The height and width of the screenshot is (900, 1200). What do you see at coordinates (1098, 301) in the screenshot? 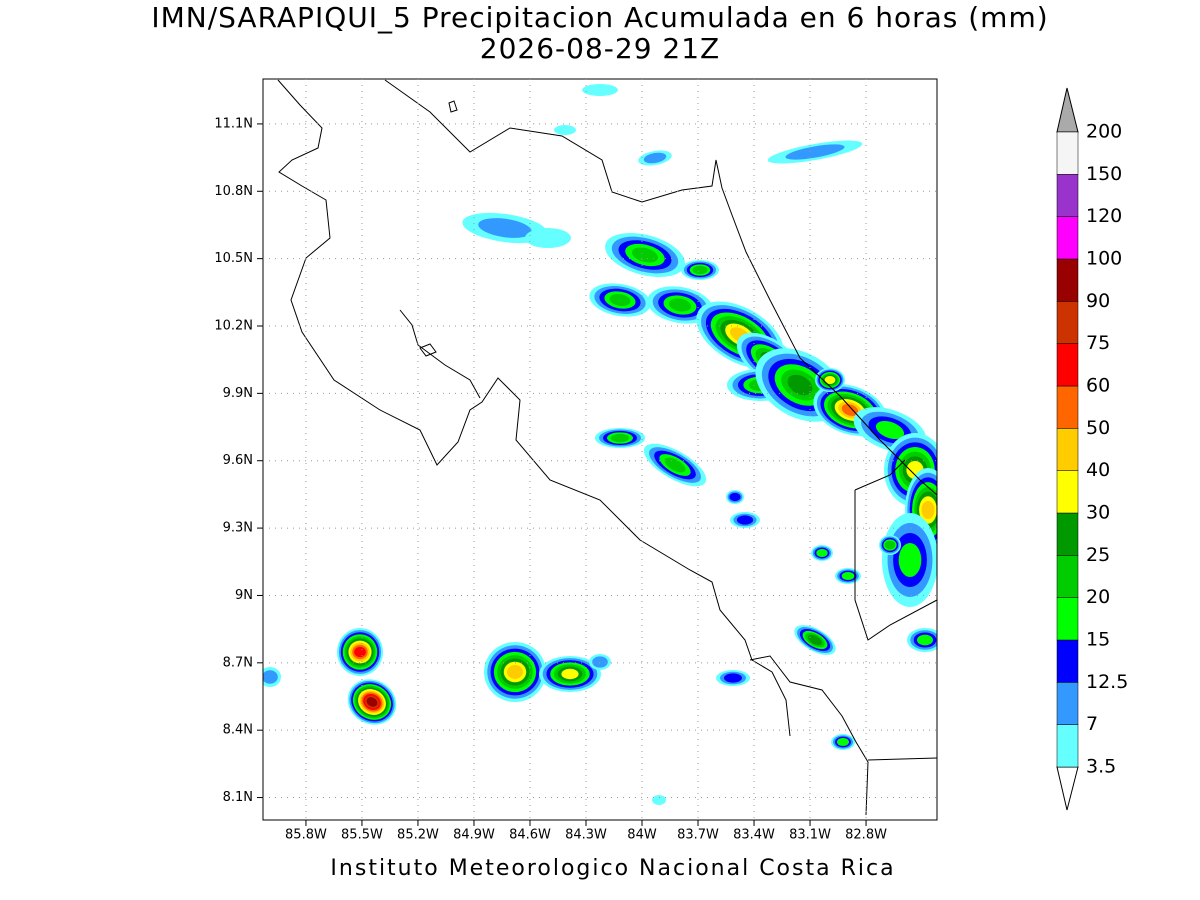
I see `colorbar-label: 90` at bounding box center [1098, 301].